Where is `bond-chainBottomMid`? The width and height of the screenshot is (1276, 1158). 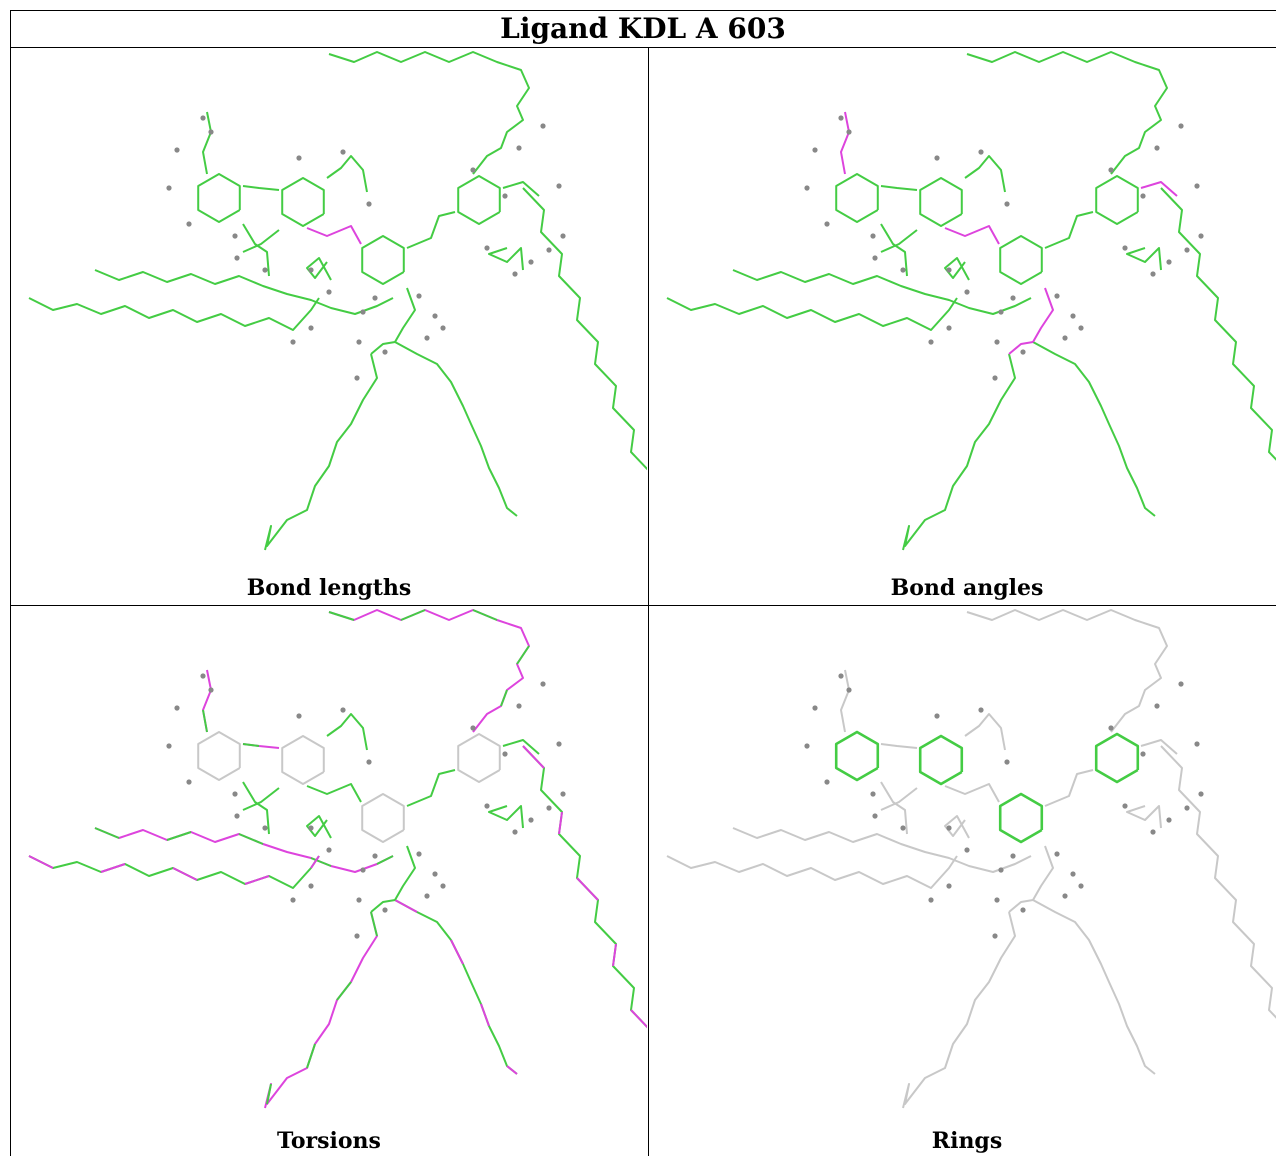 bond-chainBottomMid is located at coordinates (456, 429).